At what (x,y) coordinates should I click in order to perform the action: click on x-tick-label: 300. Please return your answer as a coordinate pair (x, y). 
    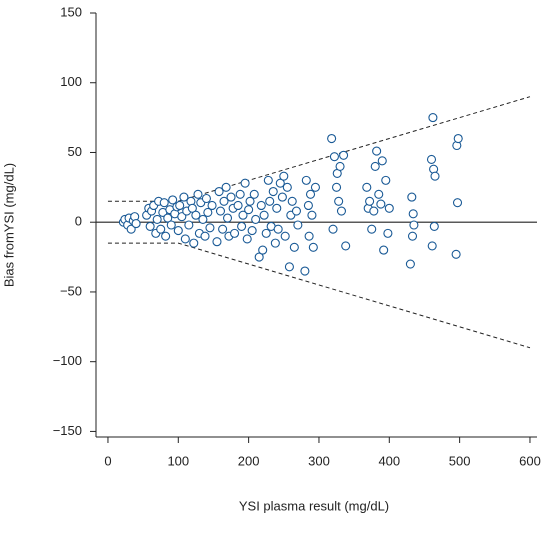
    Looking at the image, I should click on (319, 460).